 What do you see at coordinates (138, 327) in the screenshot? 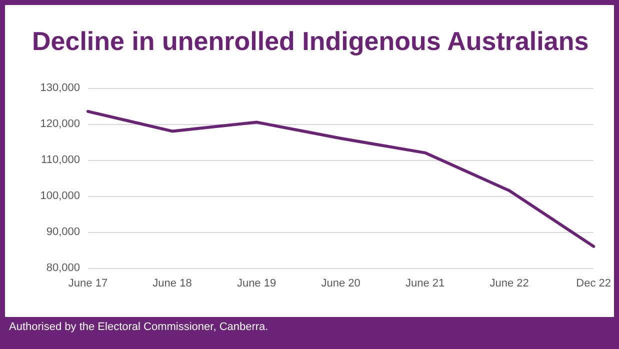
I see `text: Authorised by the Electoral Commissioner, Canberra.` at bounding box center [138, 327].